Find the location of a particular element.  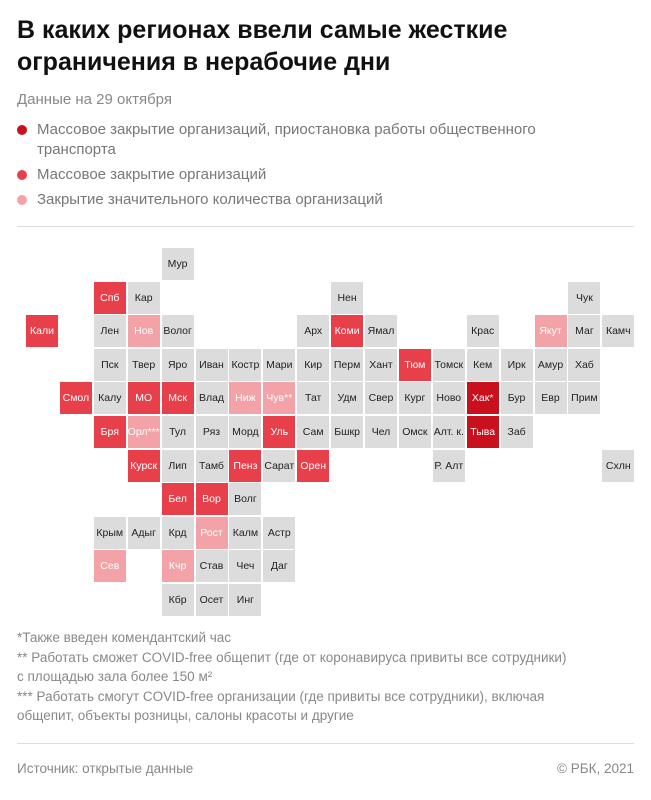

region-tile: Тыва is located at coordinates (482, 432).